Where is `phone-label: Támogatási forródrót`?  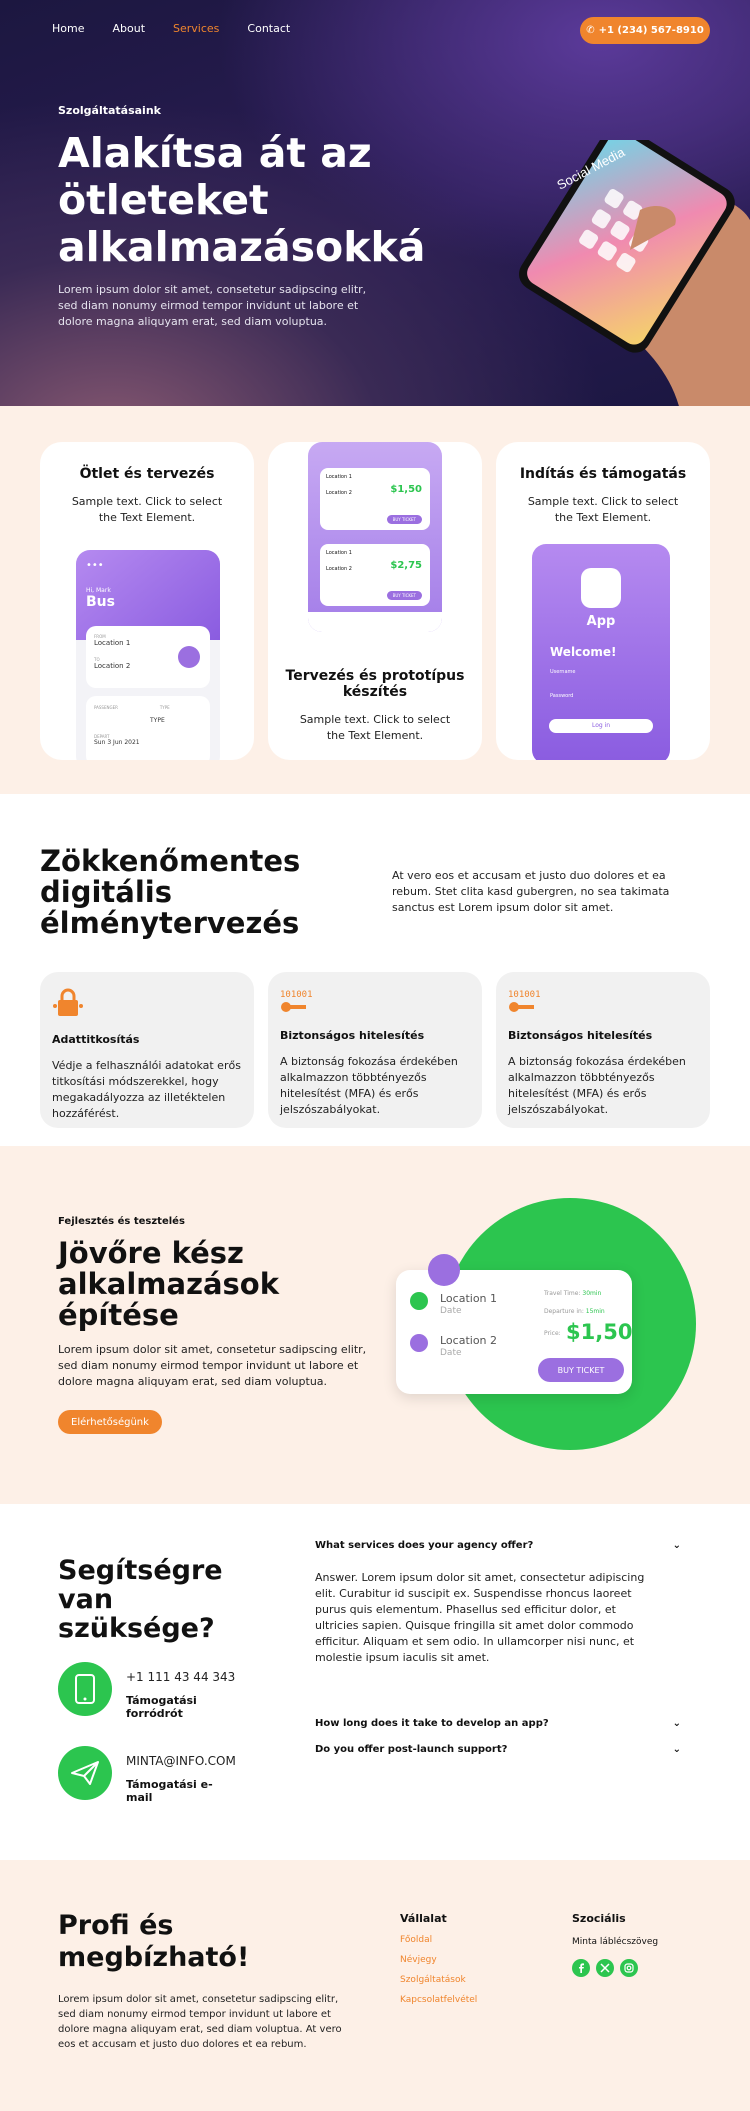 phone-label: Támogatási forródrót is located at coordinates (161, 1707).